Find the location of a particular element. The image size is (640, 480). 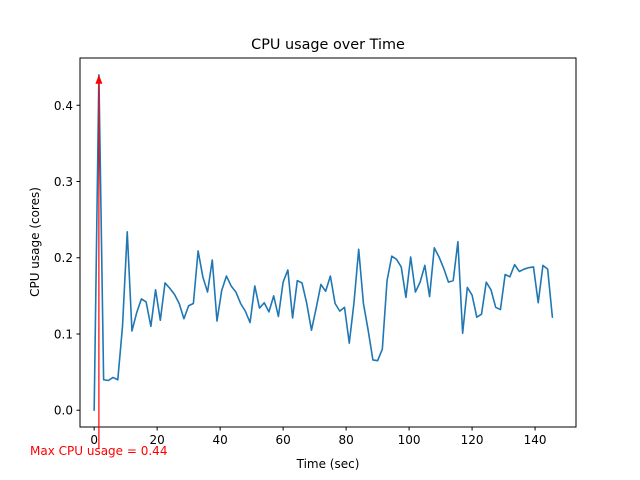

y-axis-ticks: 0.0 0.1 0.2 0.3 0.4 is located at coordinates (67, 258).